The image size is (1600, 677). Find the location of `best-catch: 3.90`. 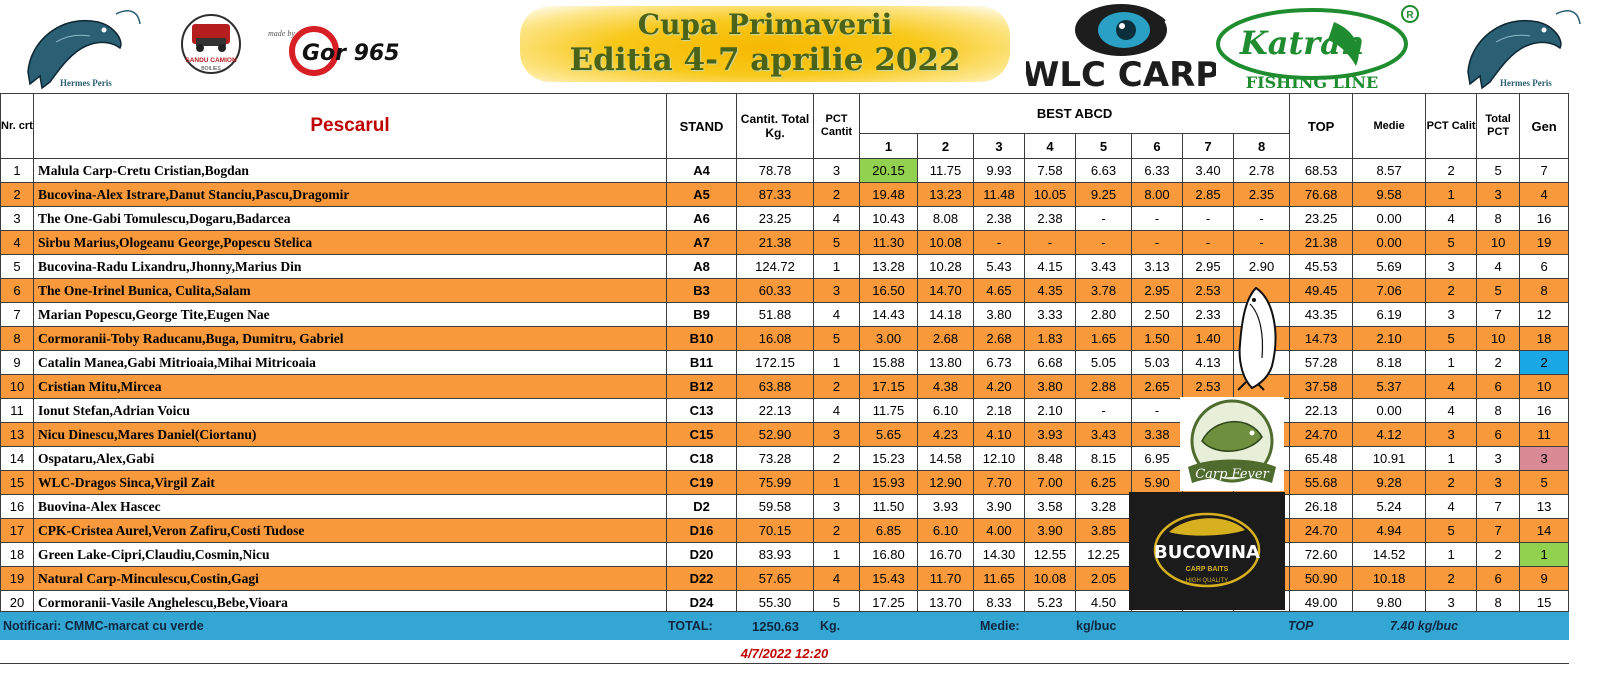

best-catch: 3.90 is located at coordinates (1050, 530).